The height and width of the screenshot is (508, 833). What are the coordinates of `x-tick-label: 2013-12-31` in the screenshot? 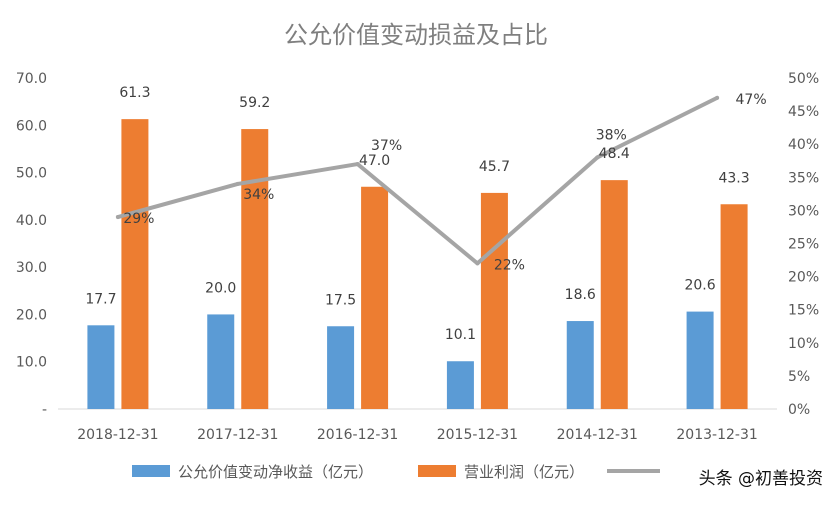 It's located at (716, 435).